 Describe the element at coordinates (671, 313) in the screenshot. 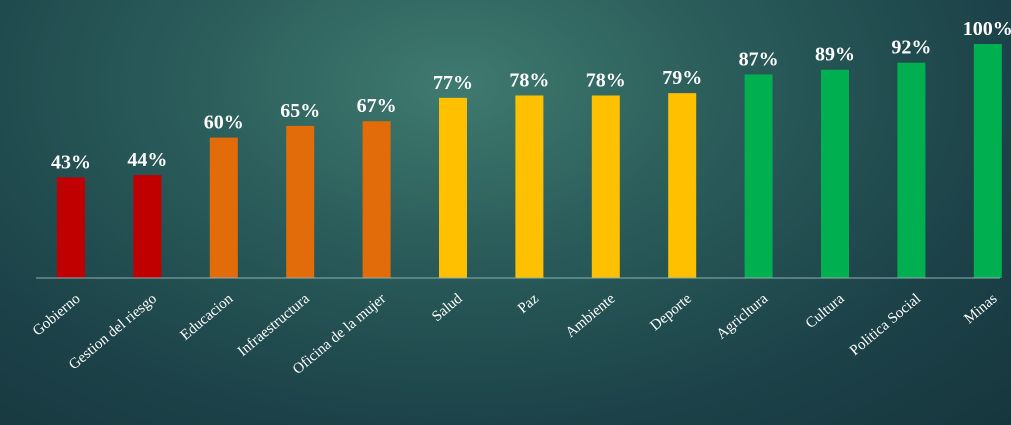

I see `category-label-deporte: Deporte` at that location.